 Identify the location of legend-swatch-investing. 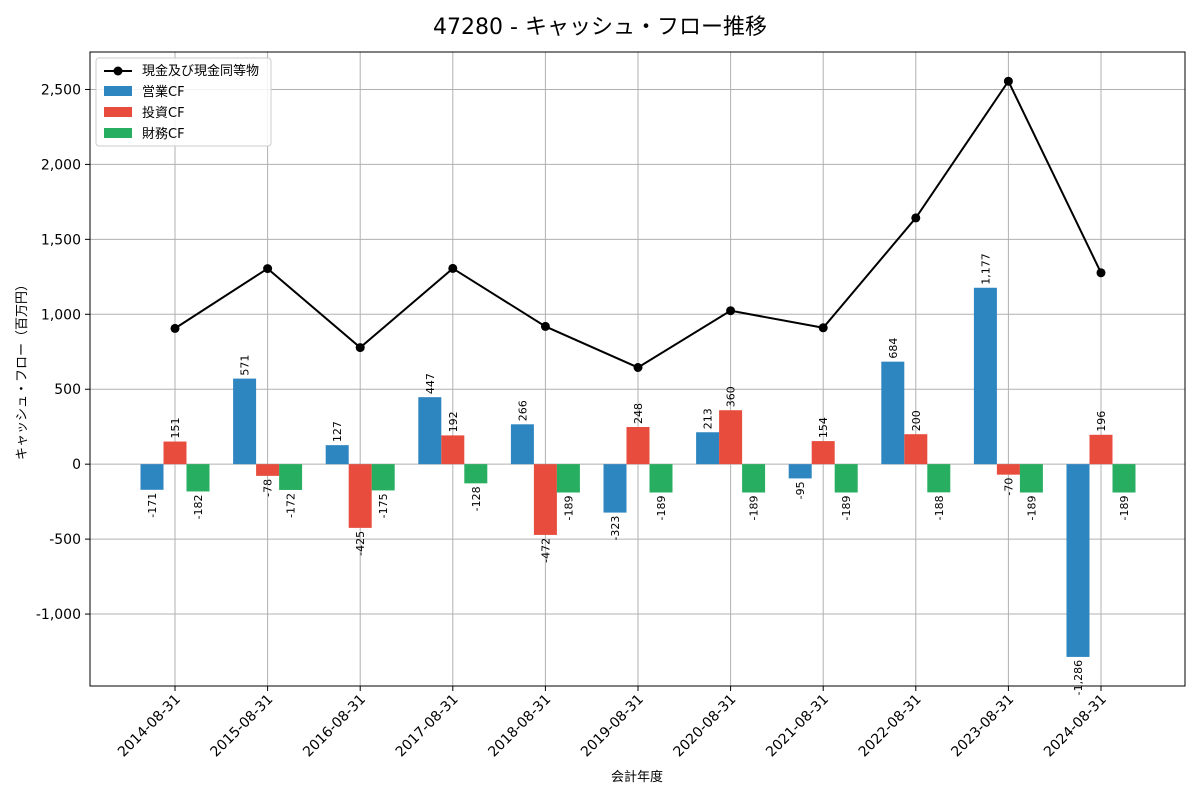
(118, 112).